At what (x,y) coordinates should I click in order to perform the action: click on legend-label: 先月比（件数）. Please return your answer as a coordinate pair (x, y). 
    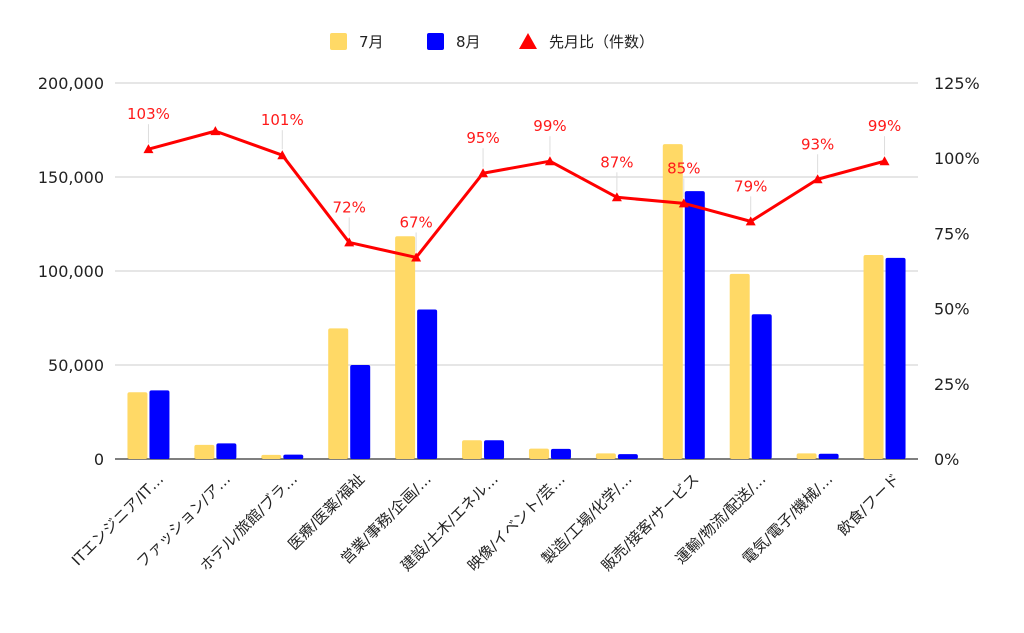
    Looking at the image, I should click on (601, 42).